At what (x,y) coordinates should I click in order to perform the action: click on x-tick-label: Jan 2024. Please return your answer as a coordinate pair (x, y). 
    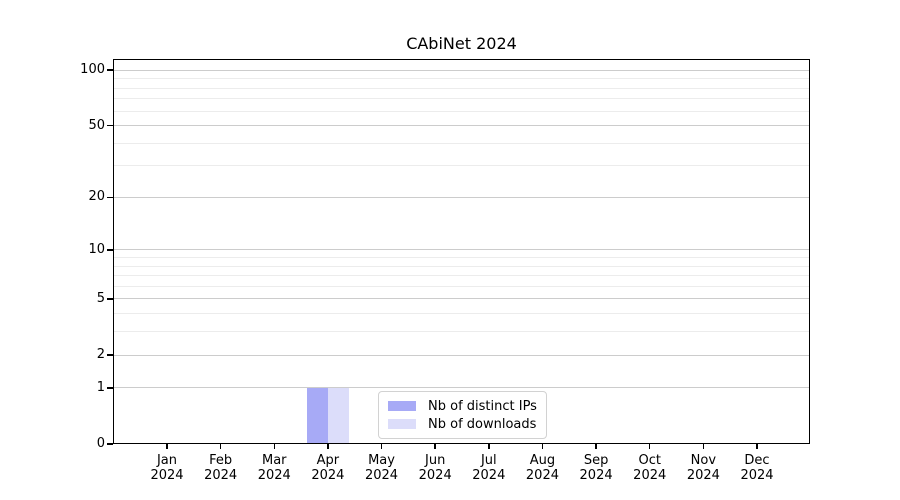
    Looking at the image, I should click on (167, 468).